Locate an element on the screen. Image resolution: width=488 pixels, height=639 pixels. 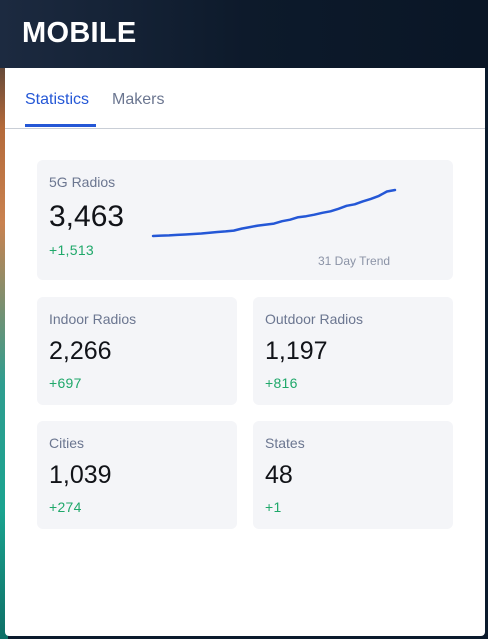
trend-line is located at coordinates (274, 213).